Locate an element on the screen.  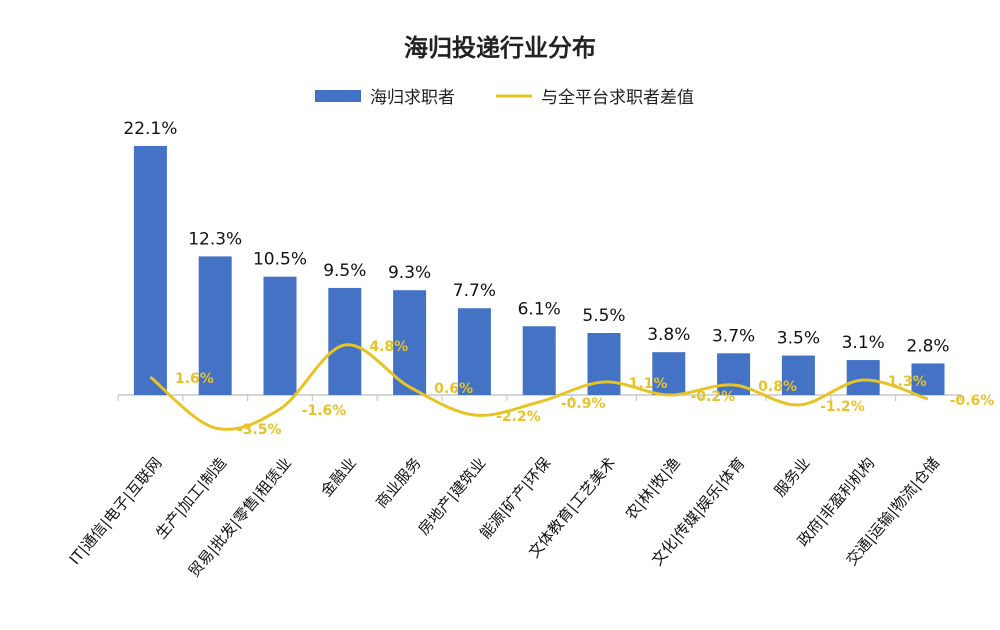
diff-value-label: -1.6% is located at coordinates (324, 411).